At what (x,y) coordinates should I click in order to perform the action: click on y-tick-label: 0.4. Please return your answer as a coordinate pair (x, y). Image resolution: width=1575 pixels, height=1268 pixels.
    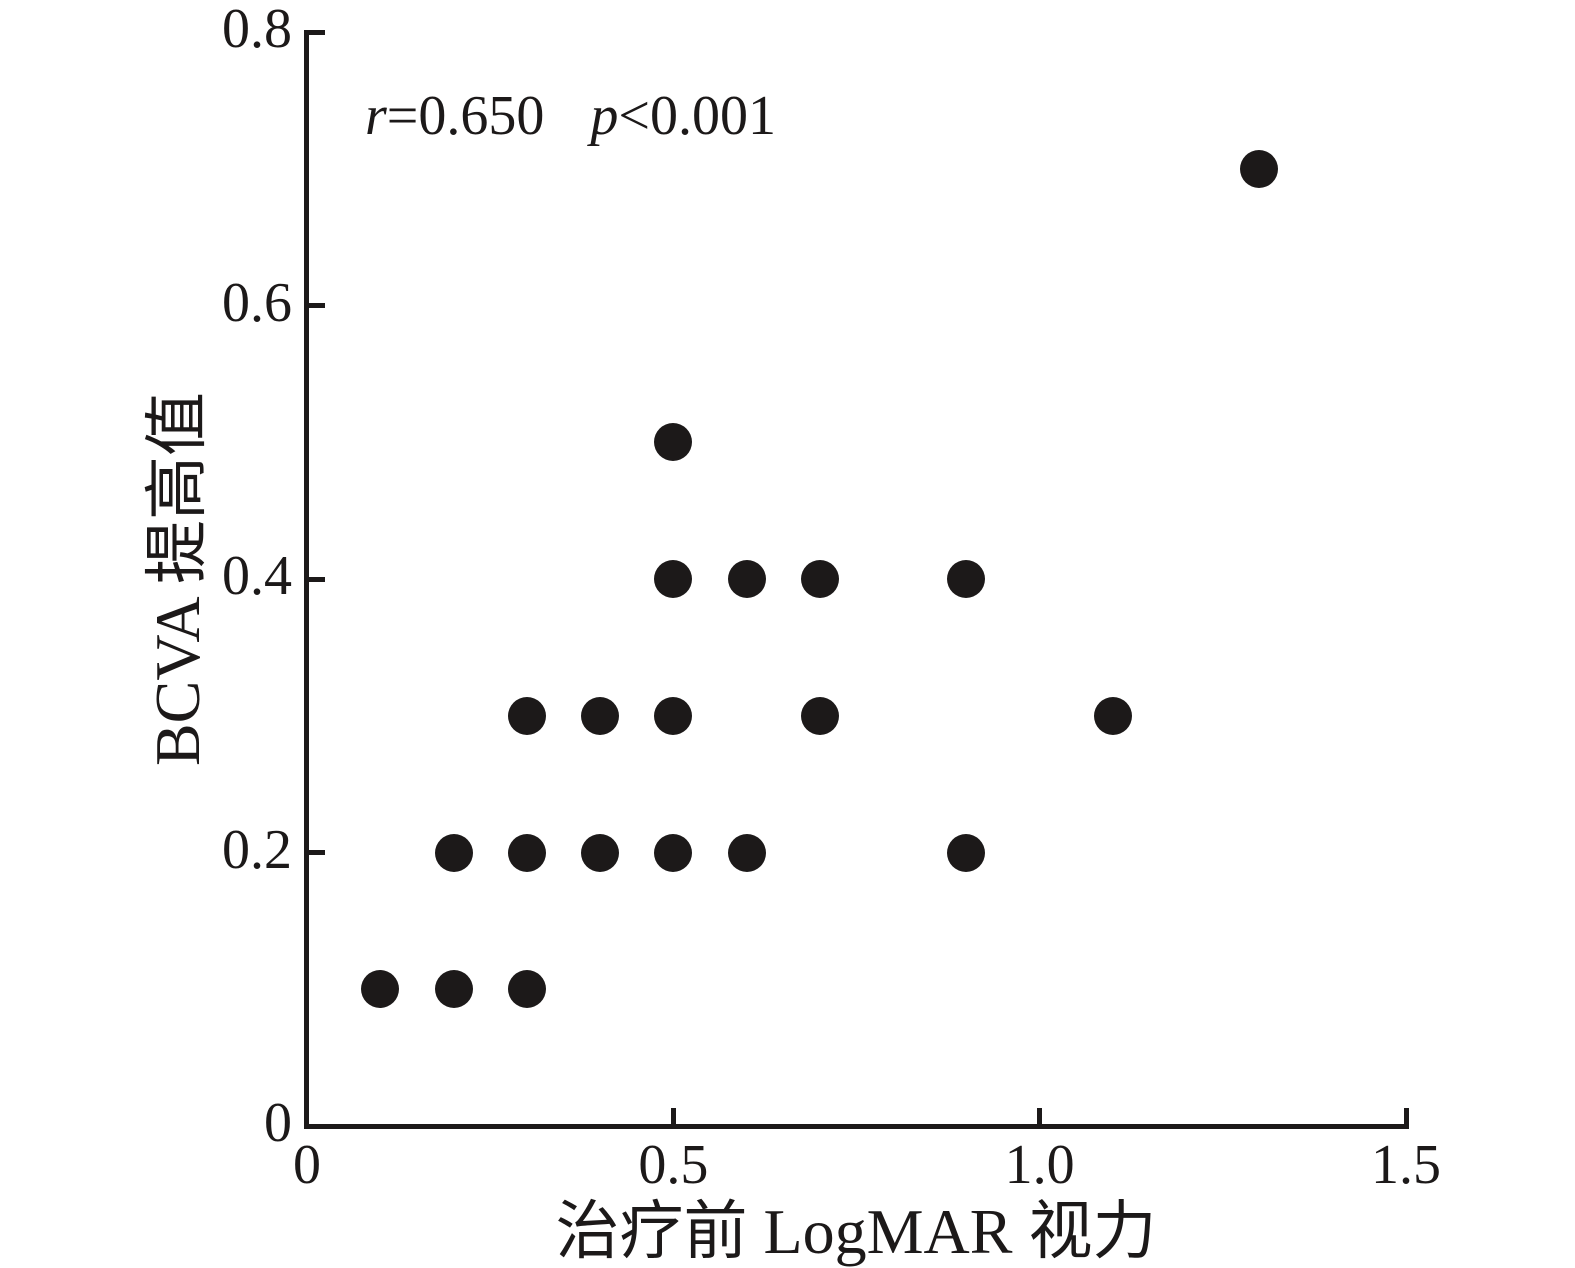
    Looking at the image, I should click on (257, 576).